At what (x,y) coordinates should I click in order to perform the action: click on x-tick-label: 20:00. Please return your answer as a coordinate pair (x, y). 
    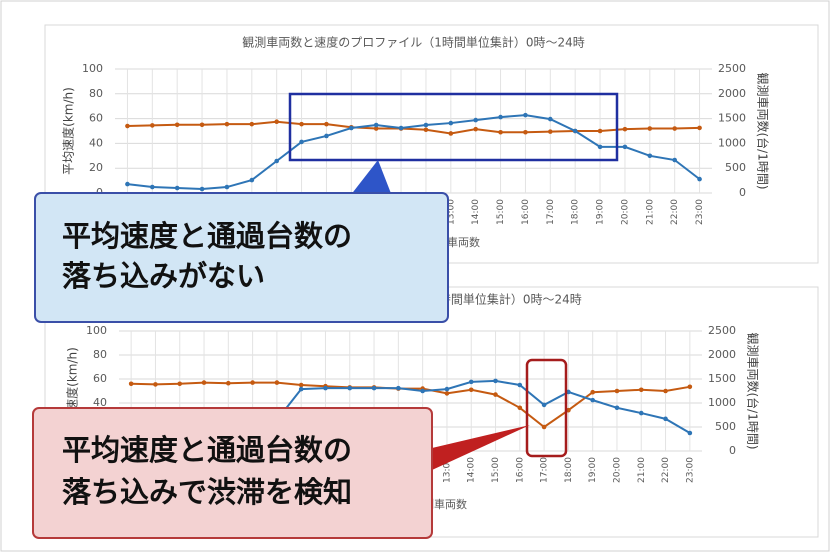
    Looking at the image, I should click on (617, 470).